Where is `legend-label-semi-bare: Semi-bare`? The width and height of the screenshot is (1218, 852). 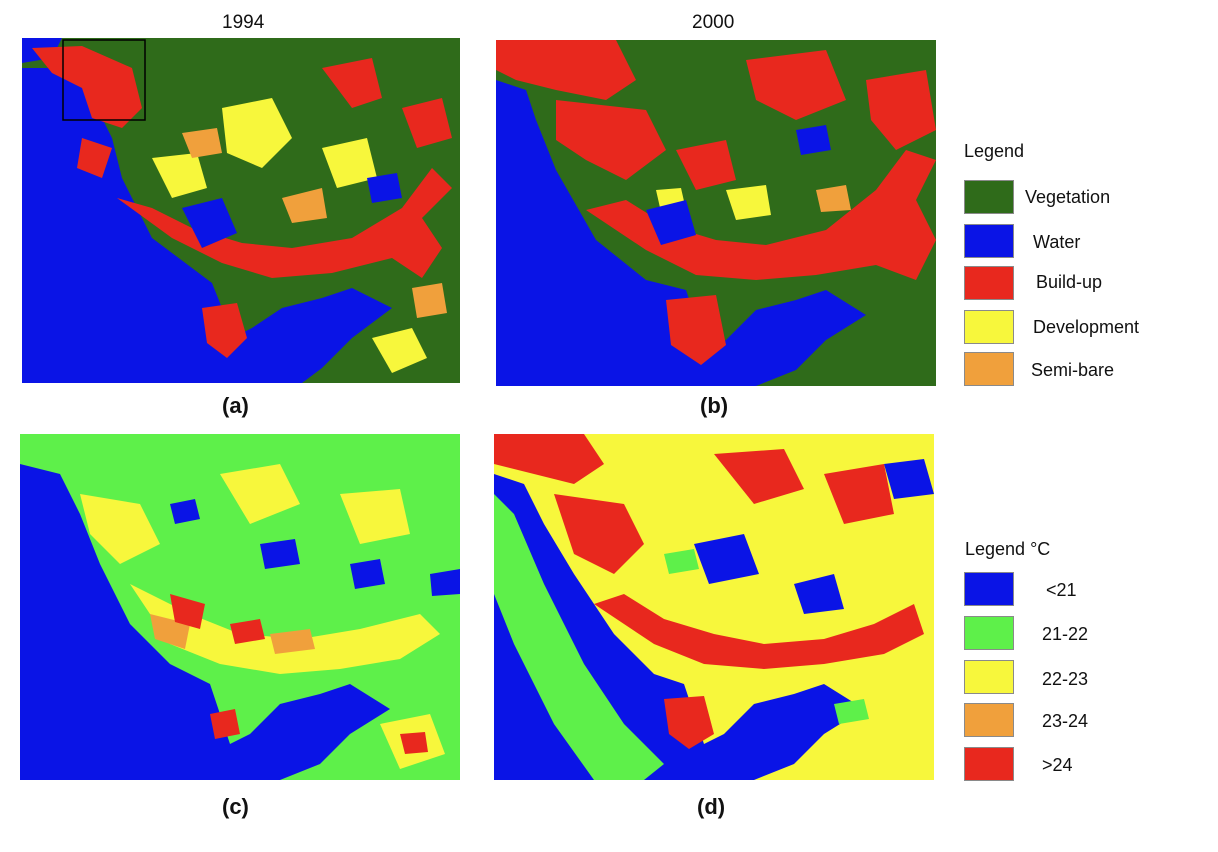 legend-label-semi-bare: Semi-bare is located at coordinates (1073, 370).